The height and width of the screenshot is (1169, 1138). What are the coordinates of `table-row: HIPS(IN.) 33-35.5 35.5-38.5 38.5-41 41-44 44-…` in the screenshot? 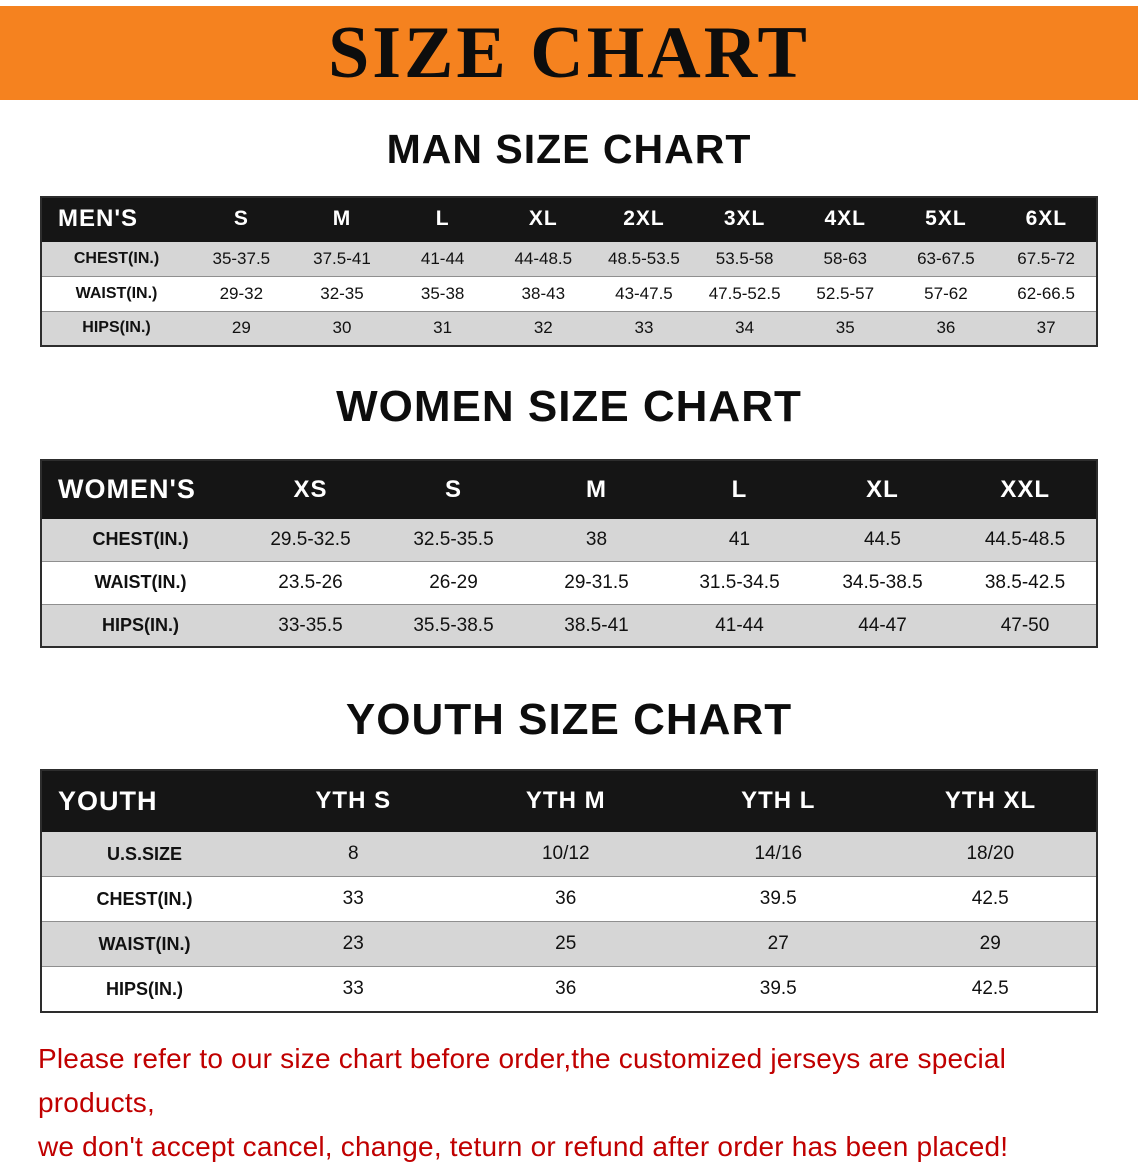 It's located at (569, 626).